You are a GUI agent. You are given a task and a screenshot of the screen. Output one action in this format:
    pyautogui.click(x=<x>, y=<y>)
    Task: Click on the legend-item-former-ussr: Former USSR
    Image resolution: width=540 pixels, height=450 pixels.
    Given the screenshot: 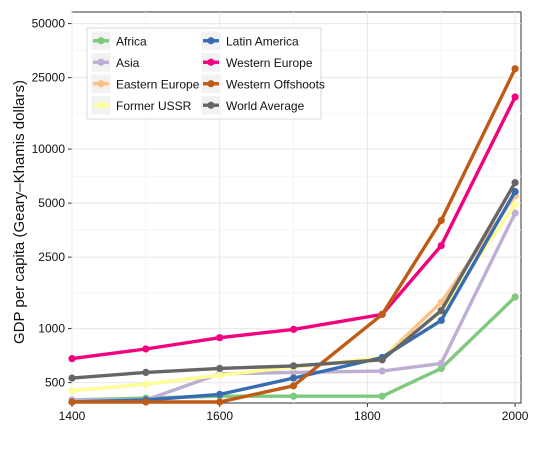 What is the action you would take?
    pyautogui.click(x=141, y=105)
    